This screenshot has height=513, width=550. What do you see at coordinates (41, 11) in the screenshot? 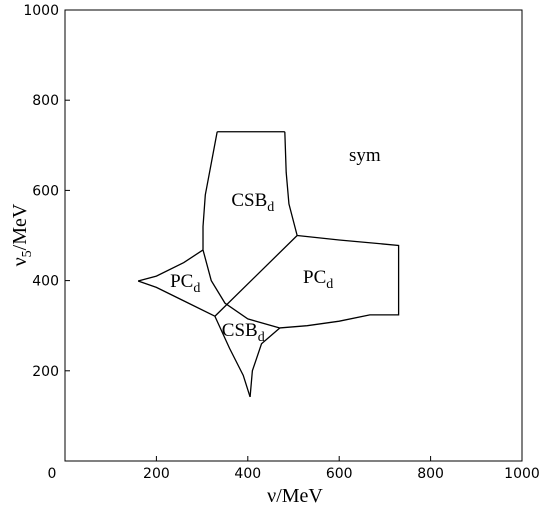
I see `y-tick-label: 1000` at bounding box center [41, 11].